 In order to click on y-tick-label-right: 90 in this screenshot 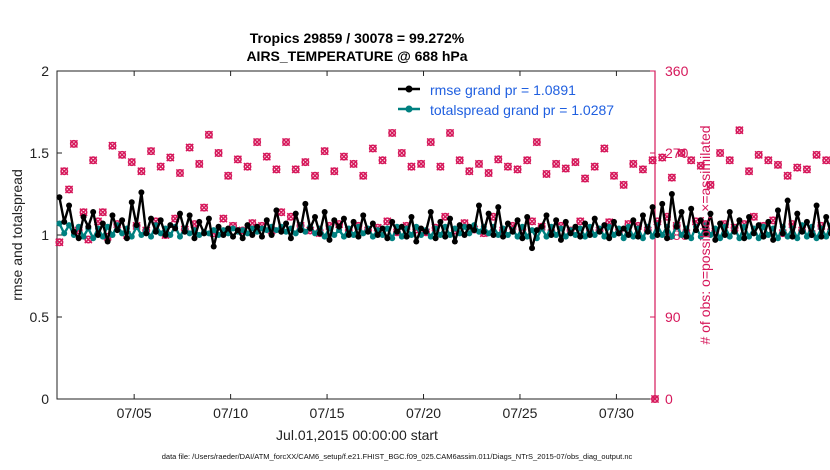, I will do `click(673, 317)`.